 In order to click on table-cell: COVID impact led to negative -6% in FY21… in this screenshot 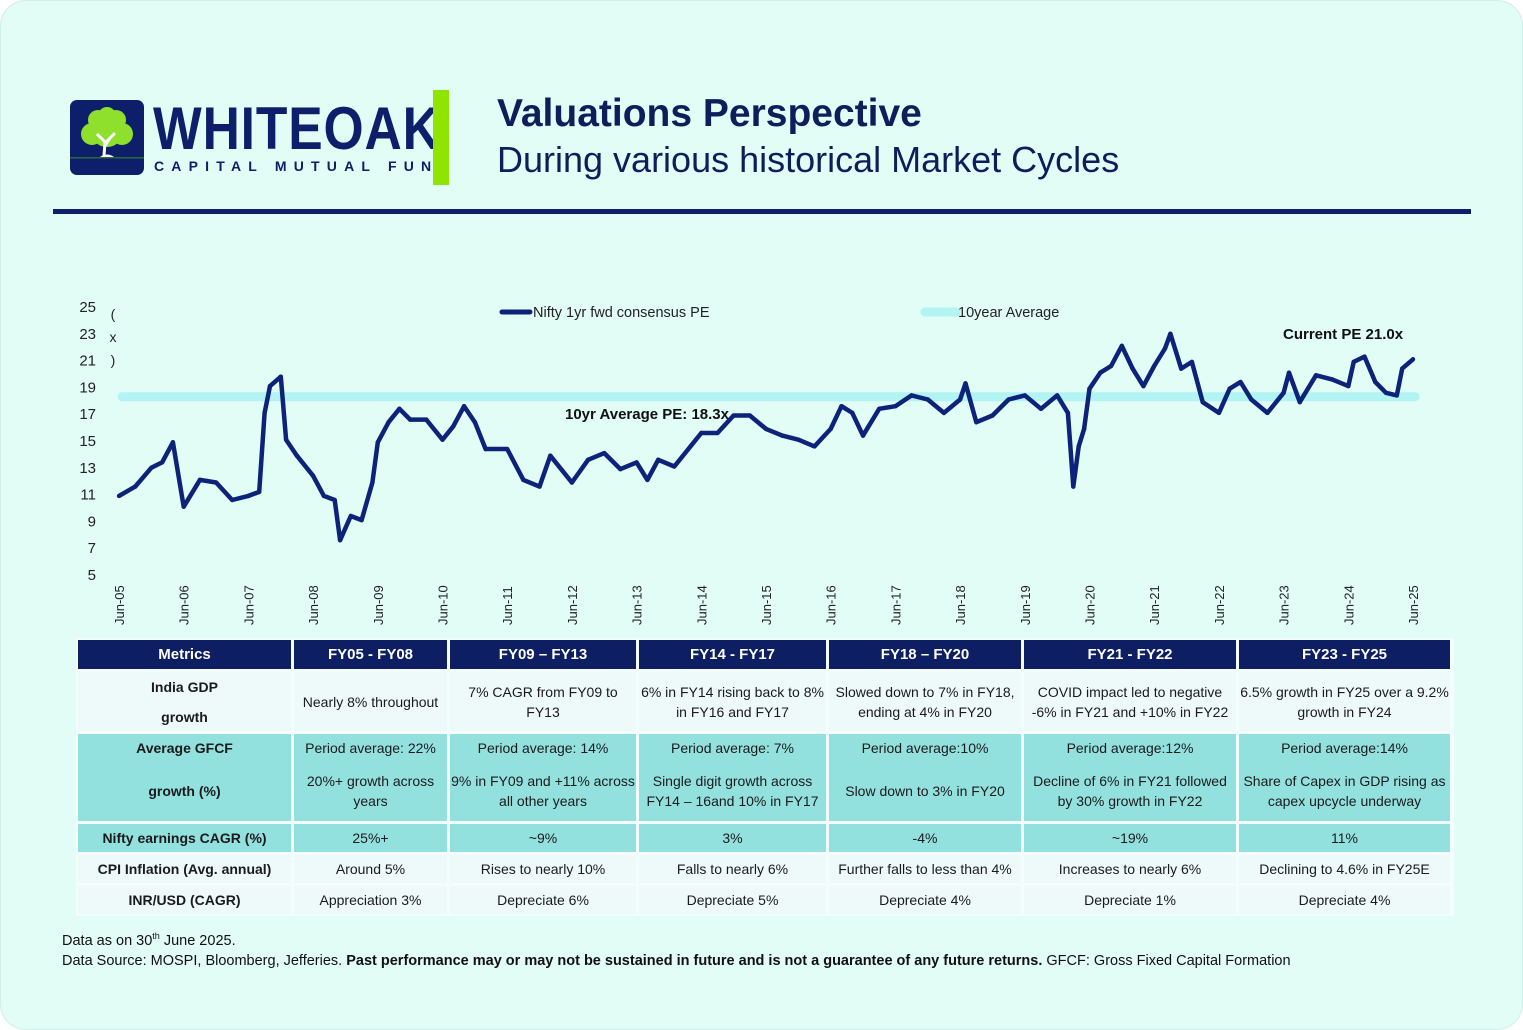, I will do `click(1130, 701)`.